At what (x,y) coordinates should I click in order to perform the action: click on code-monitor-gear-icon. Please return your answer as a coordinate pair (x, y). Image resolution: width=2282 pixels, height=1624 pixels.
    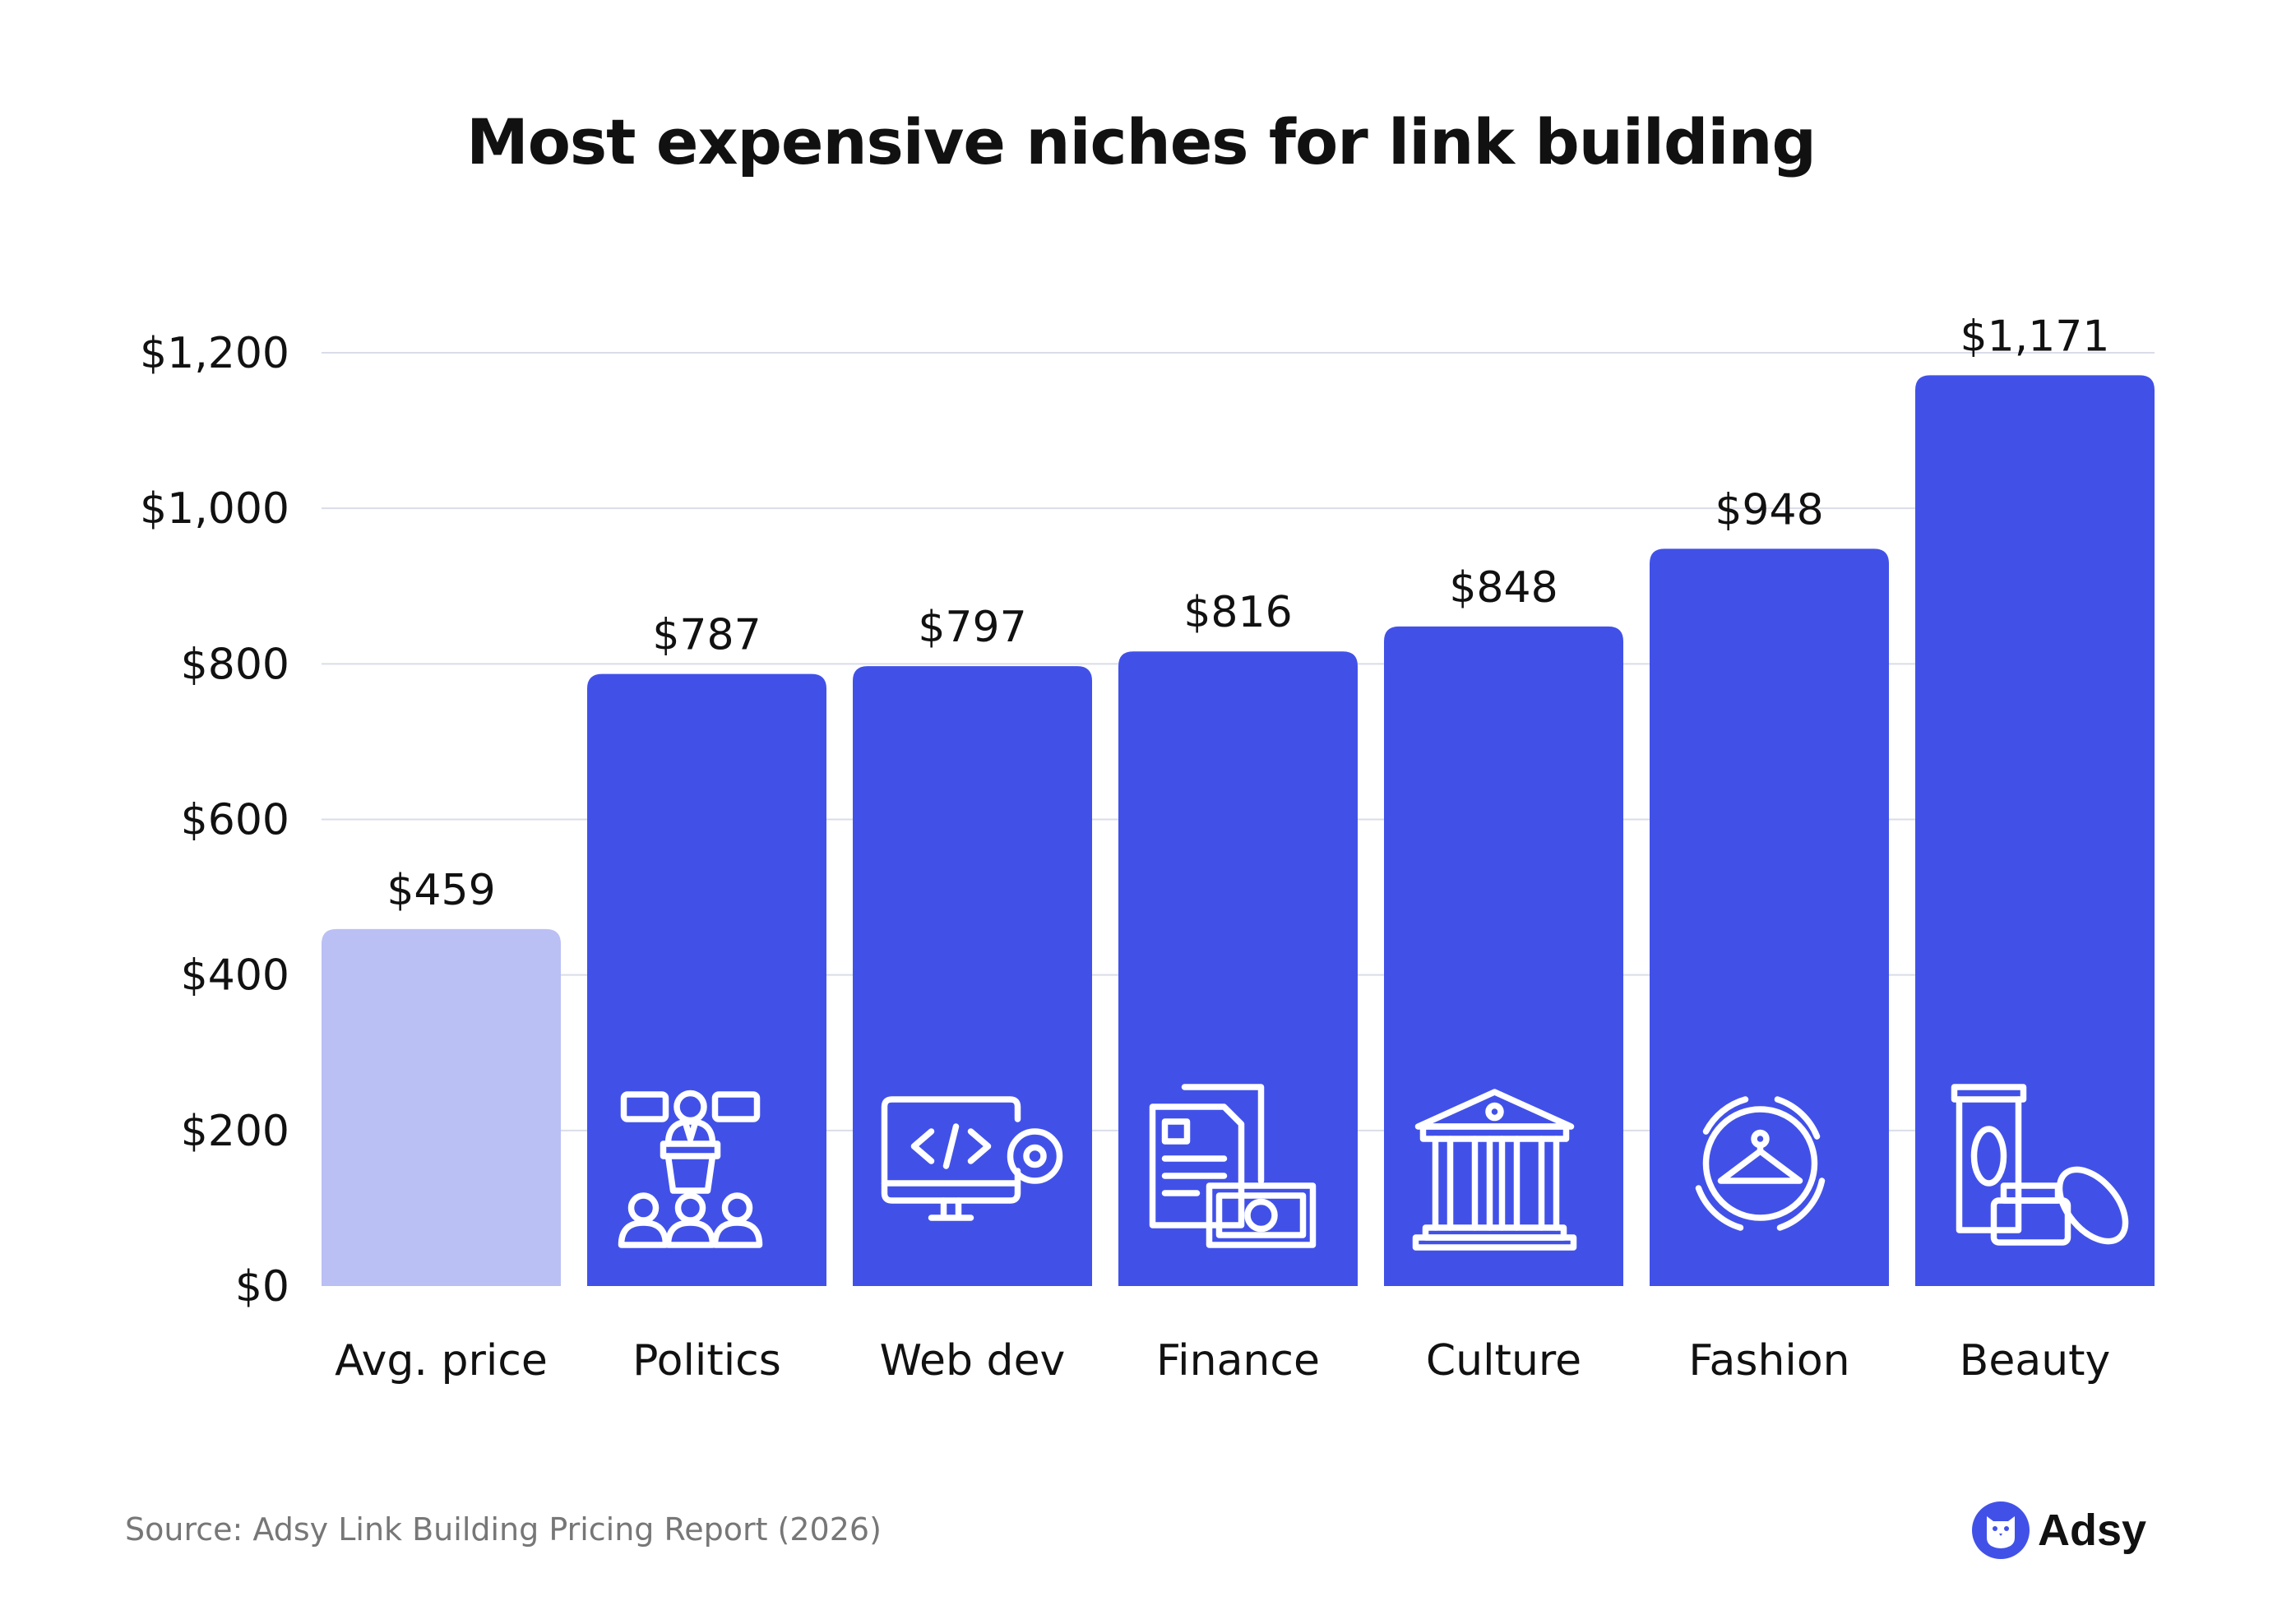
    Looking at the image, I should click on (972, 1158).